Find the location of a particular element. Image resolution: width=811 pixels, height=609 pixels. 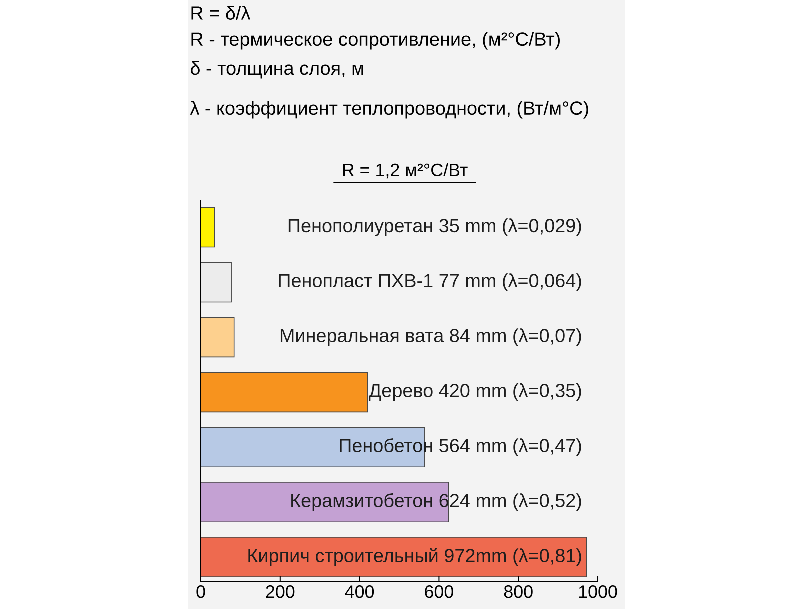

text: R = δ/λ is located at coordinates (221, 13).